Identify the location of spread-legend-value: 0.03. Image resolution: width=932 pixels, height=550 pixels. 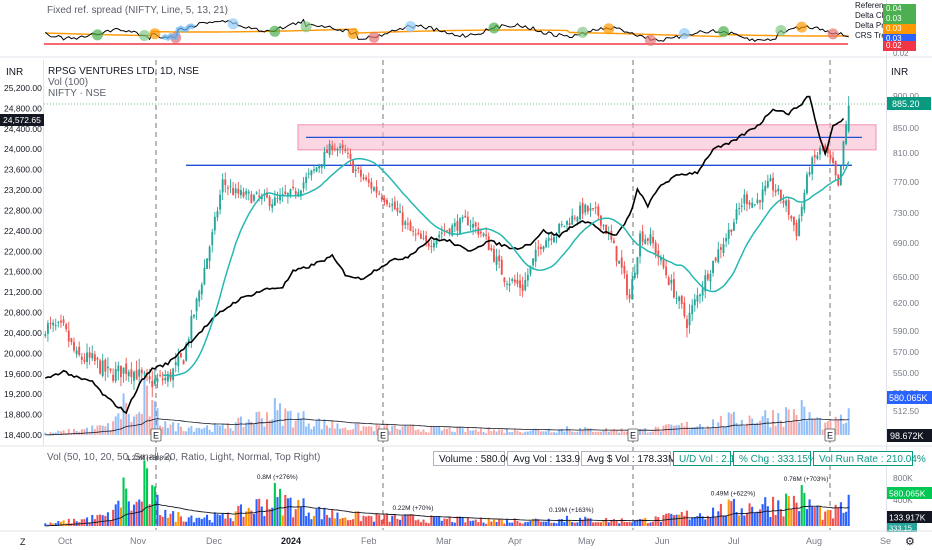
(899, 19).